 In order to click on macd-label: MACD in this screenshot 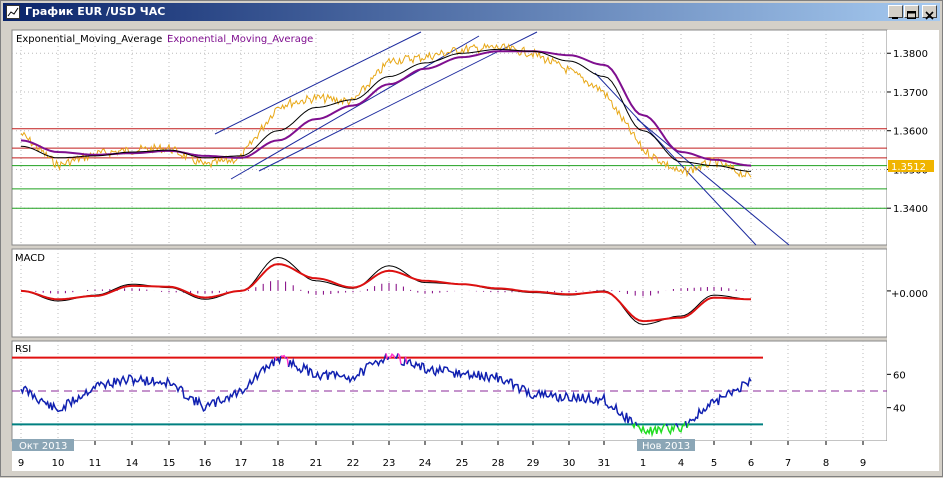, I will do `click(30, 258)`.